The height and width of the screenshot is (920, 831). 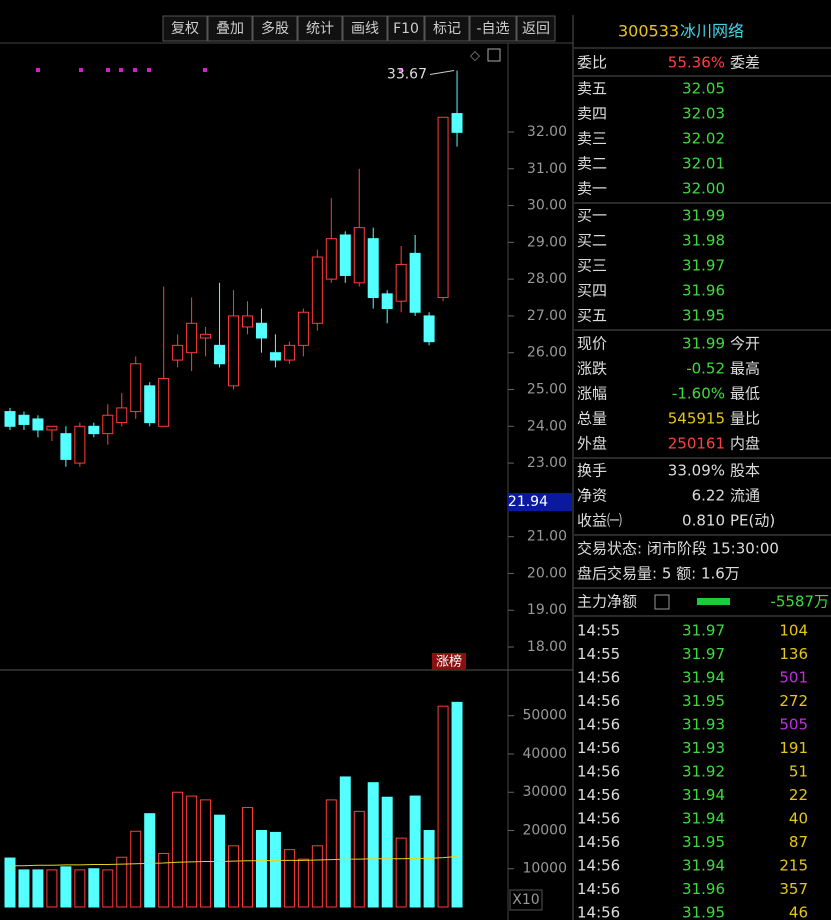 I want to click on y-tick-label: 40000, so click(x=544, y=754).